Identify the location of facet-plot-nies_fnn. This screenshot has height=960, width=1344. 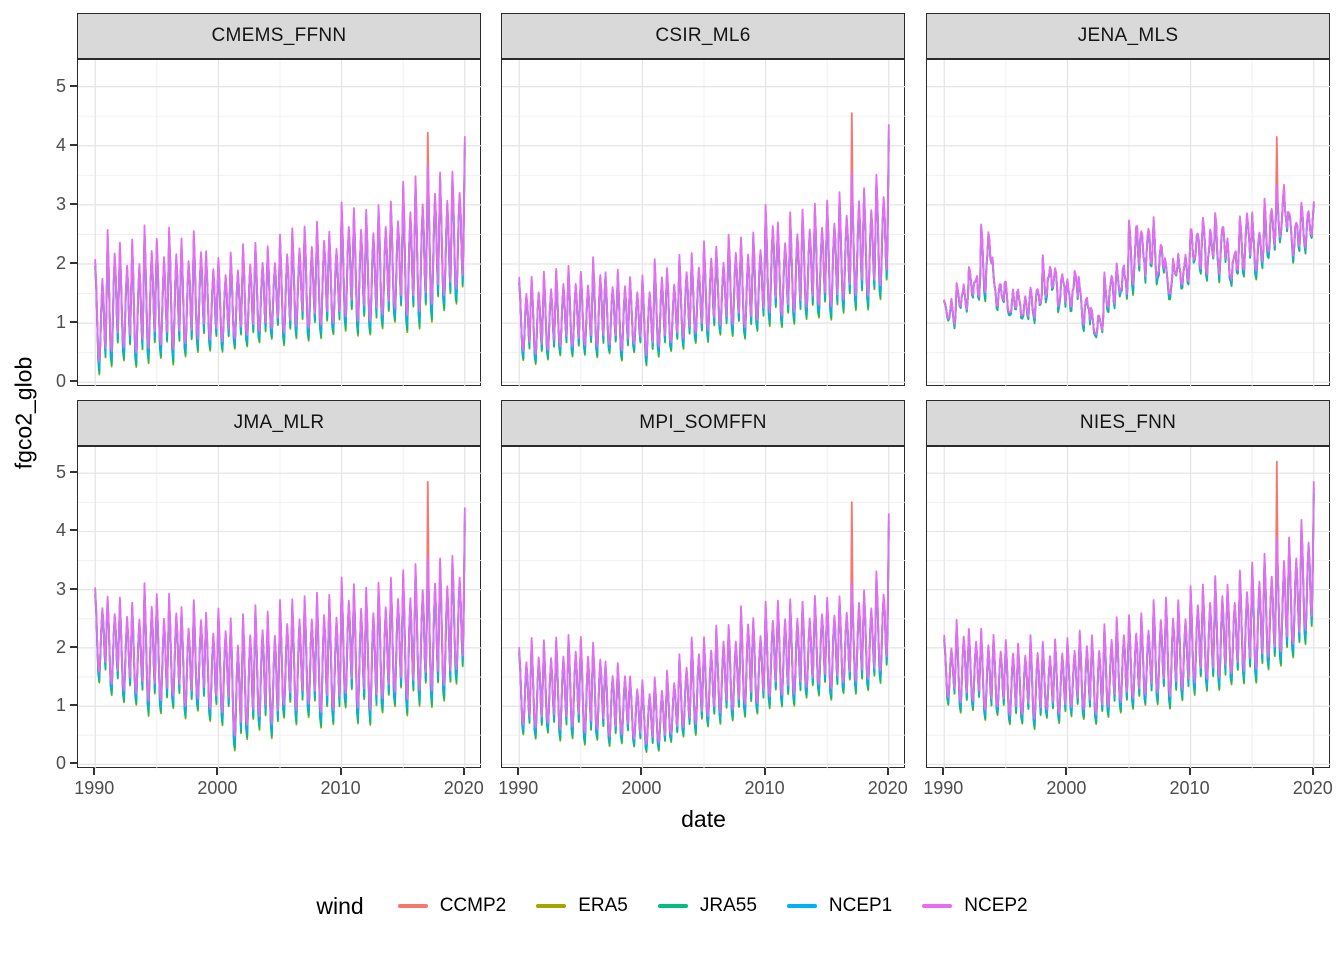
(1129, 608).